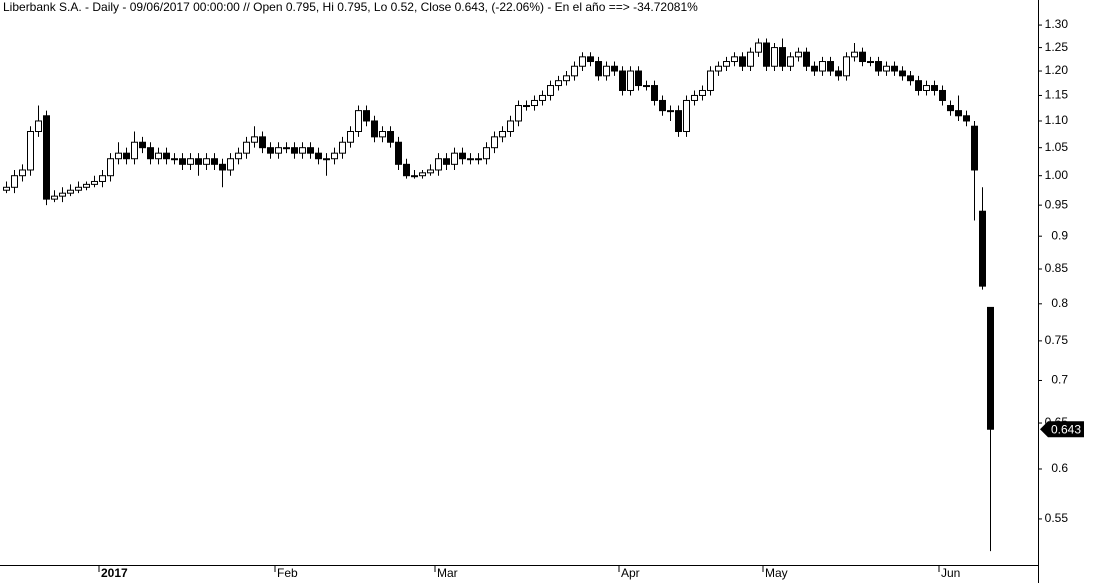 This screenshot has width=1102, height=583. Describe the element at coordinates (1059, 468) in the screenshot. I see `y-tick-label: 0.6` at that location.